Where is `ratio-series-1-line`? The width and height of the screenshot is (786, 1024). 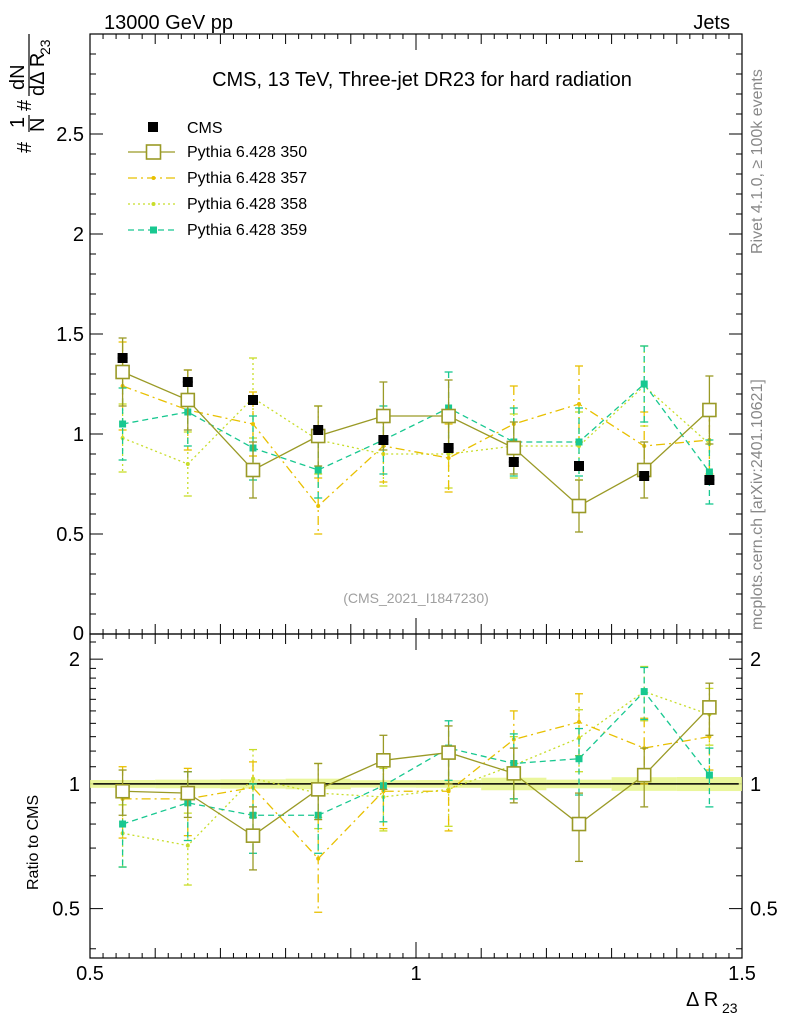
ratio-series-1-line is located at coordinates (416, 790).